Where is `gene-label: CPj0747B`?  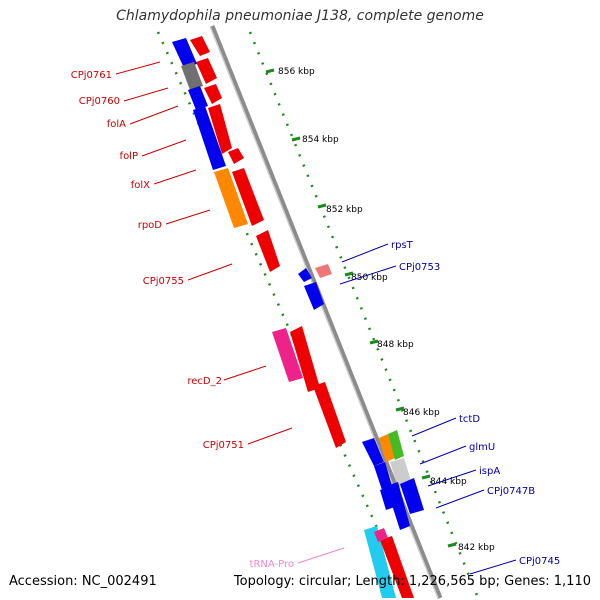
gene-label: CPj0747B is located at coordinates (511, 491).